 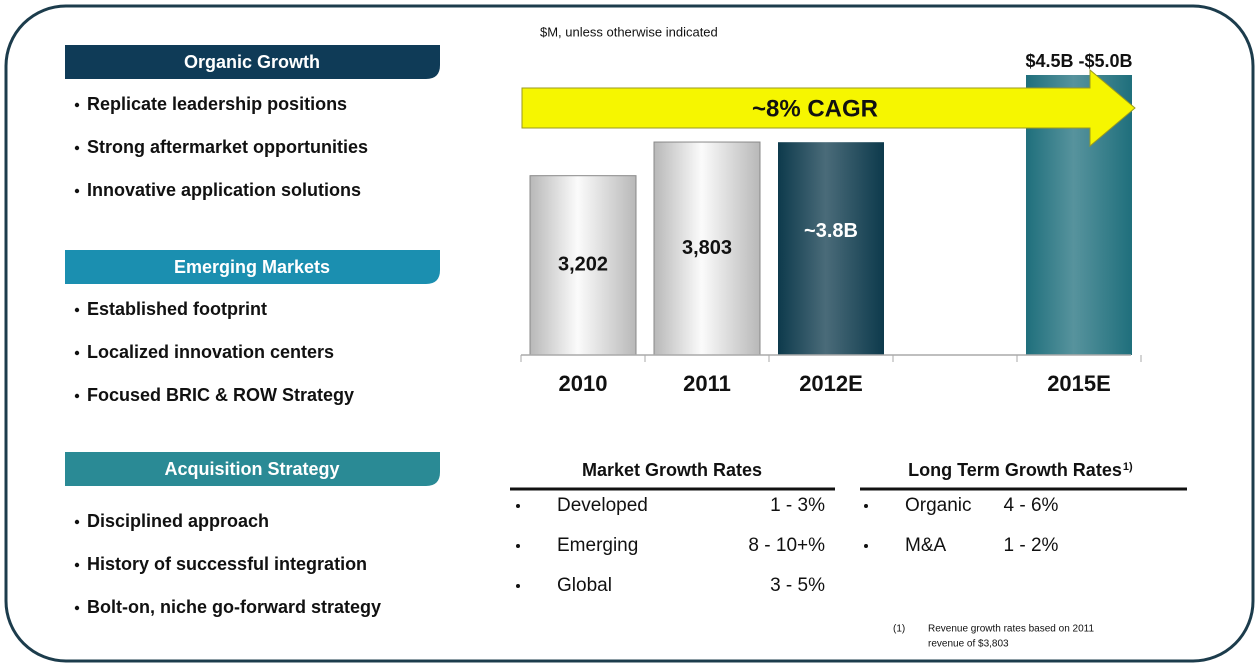 I want to click on value-label: ~3.8B, so click(x=831, y=231).